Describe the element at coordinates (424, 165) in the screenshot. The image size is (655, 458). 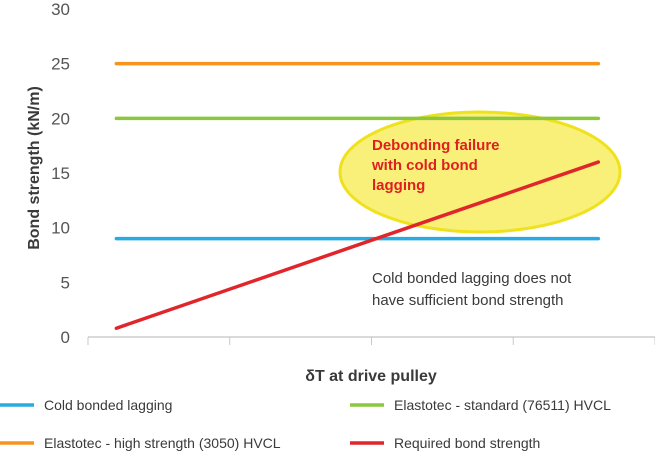
I see `annotation-debonding-line-2: with cold bond` at that location.